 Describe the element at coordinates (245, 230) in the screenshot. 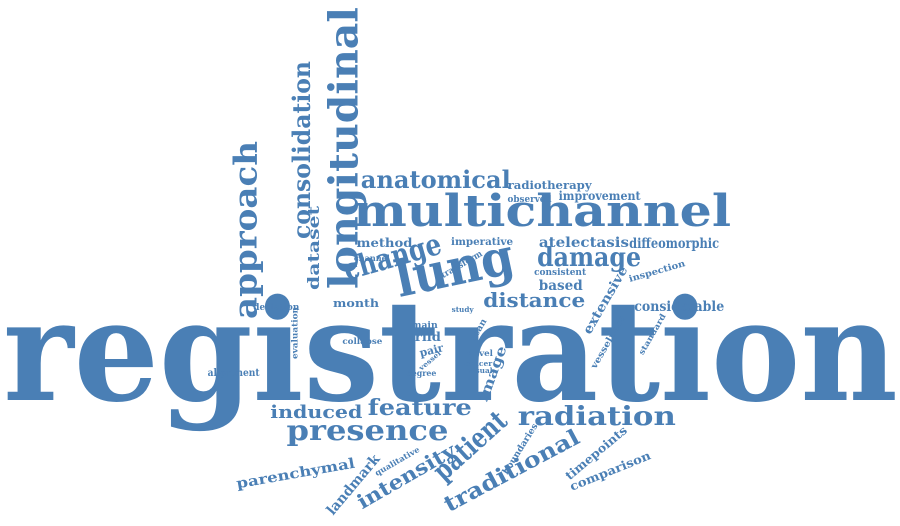

I see `word-approach: approach` at that location.